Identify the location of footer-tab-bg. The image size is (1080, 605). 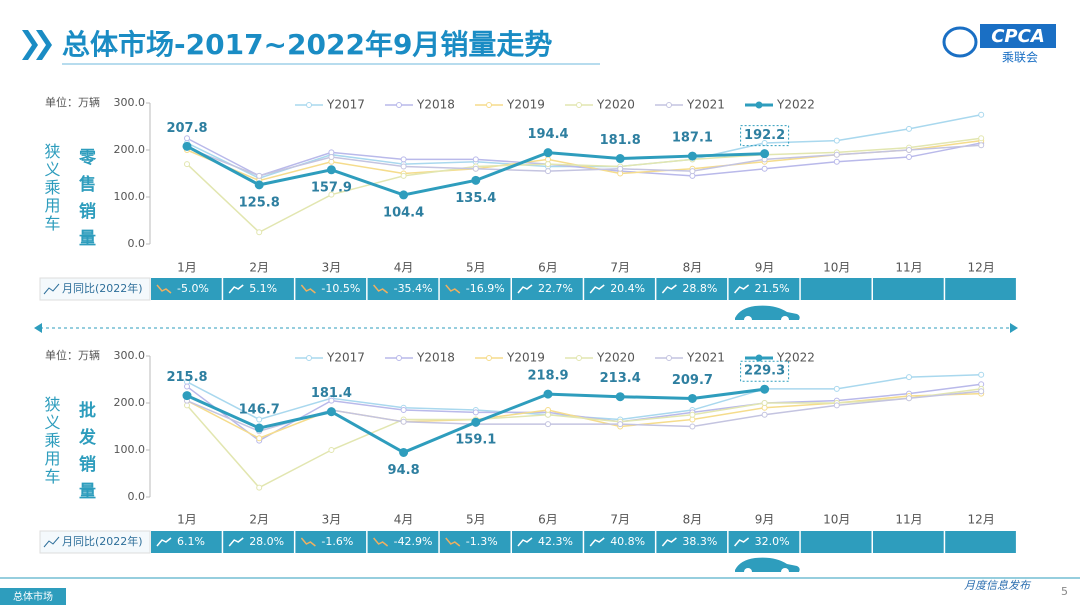
(33, 596).